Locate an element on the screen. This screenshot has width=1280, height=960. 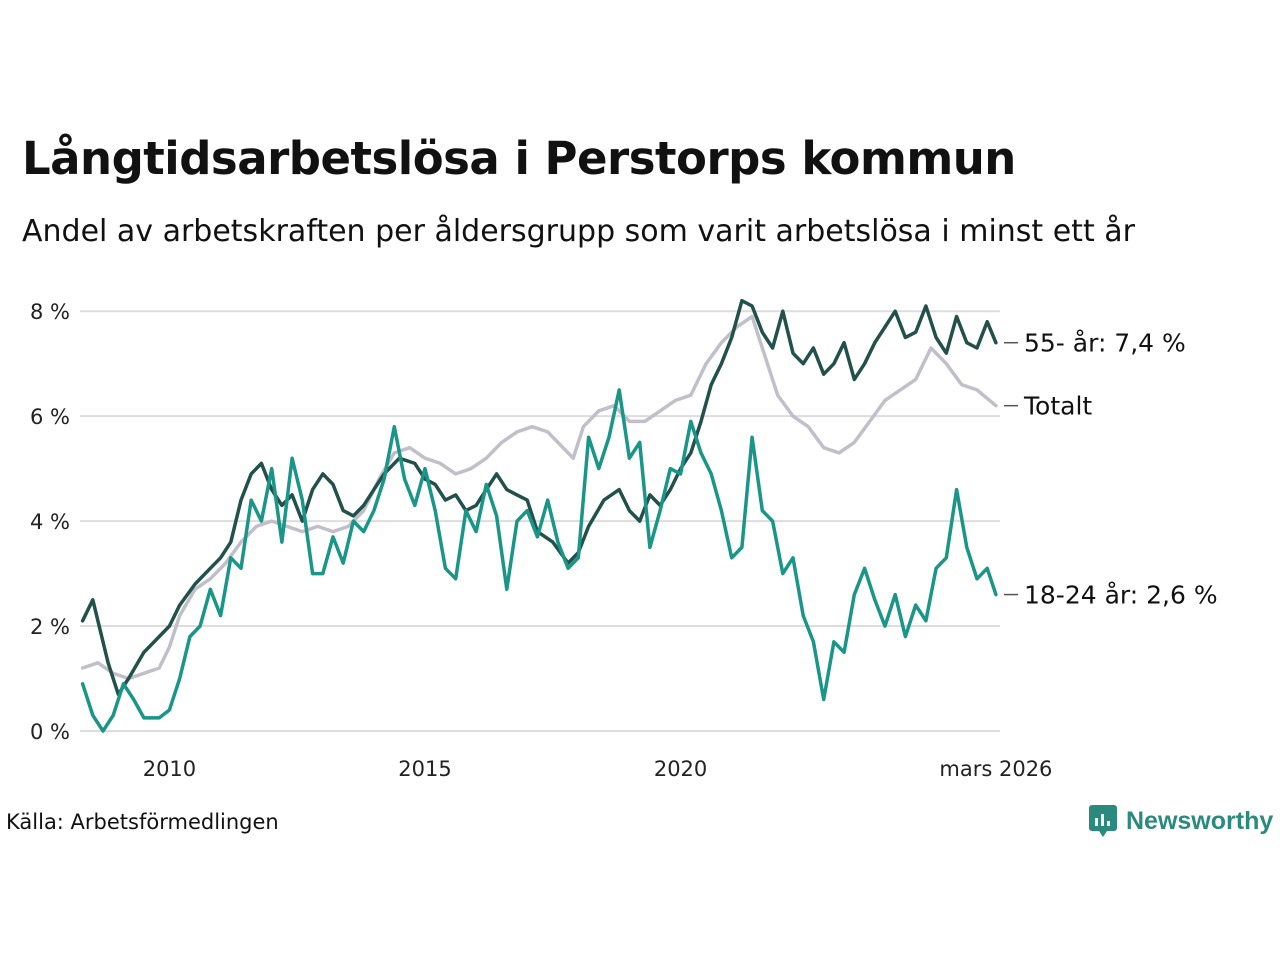
x-tick-label: 2010 is located at coordinates (169, 769).